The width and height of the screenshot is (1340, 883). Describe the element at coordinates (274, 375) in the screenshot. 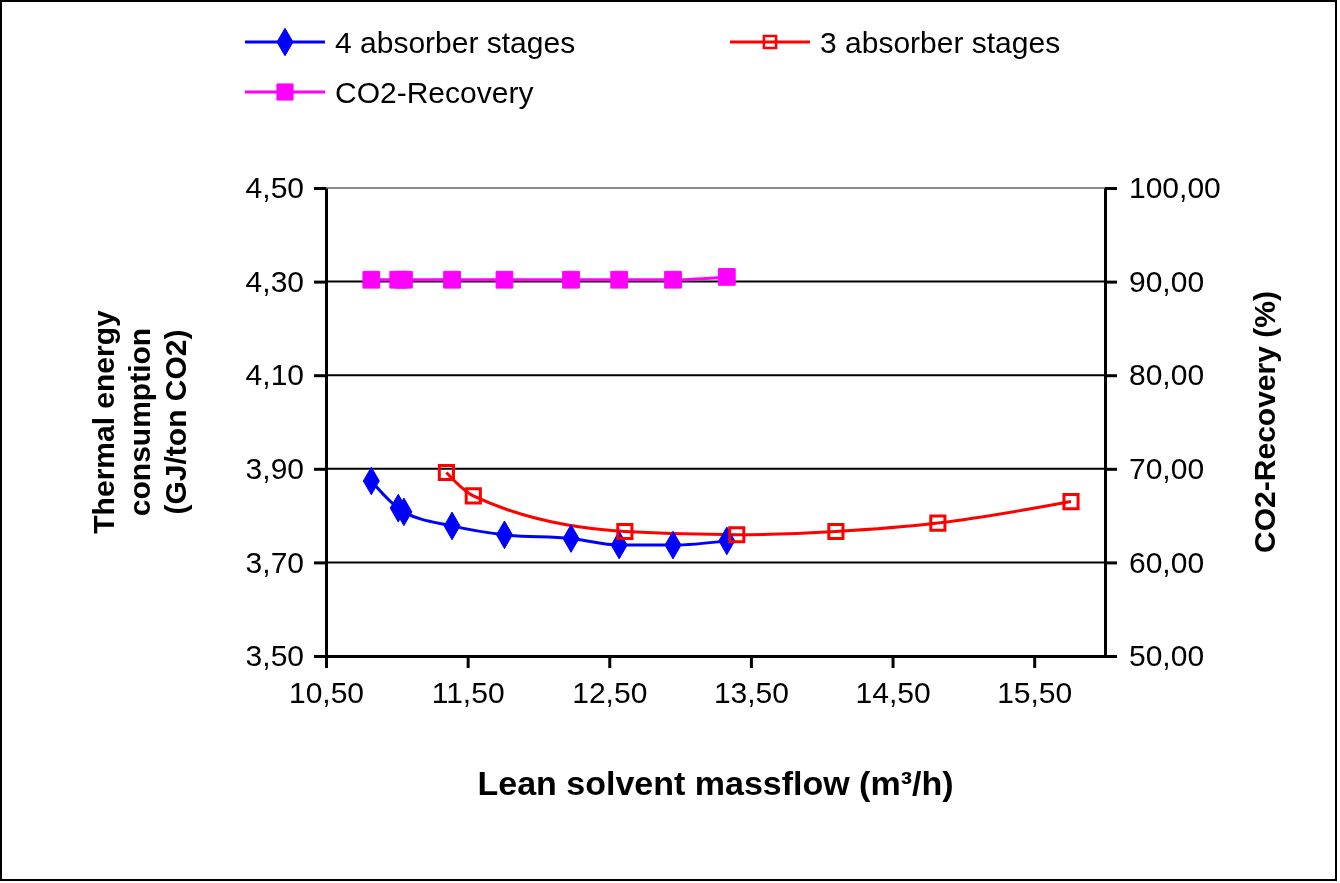

I see `y-tick-label: 4,10` at that location.